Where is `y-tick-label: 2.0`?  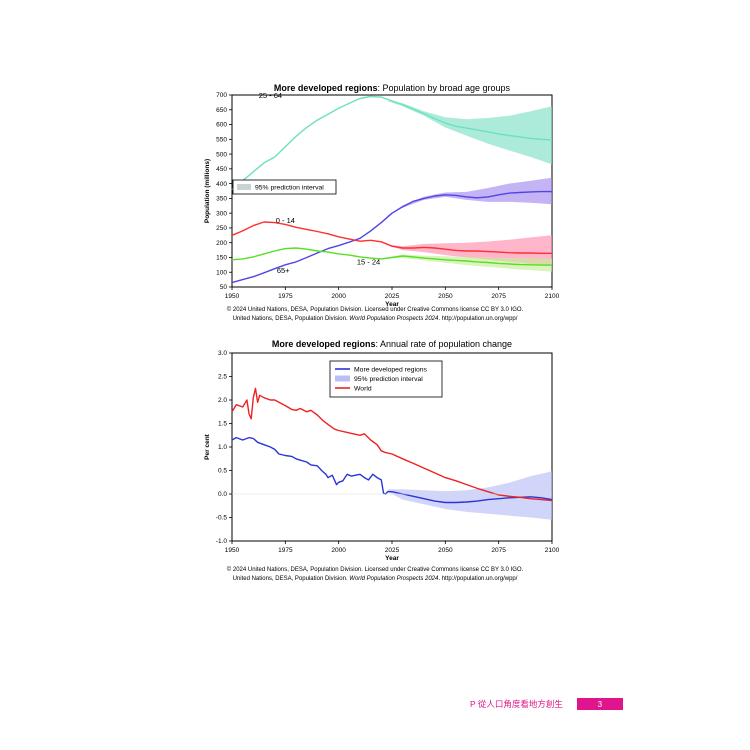
y-tick-label: 2.0 is located at coordinates (222, 400).